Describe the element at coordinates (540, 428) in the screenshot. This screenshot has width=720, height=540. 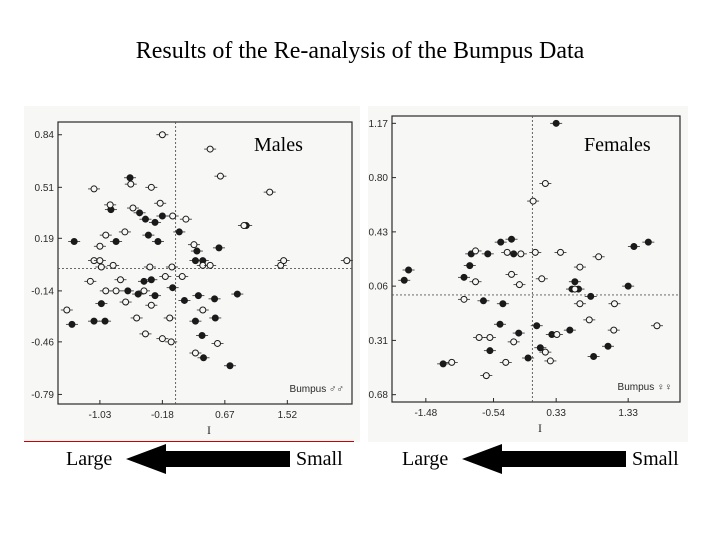
I see `females-x-axis-label: I` at that location.